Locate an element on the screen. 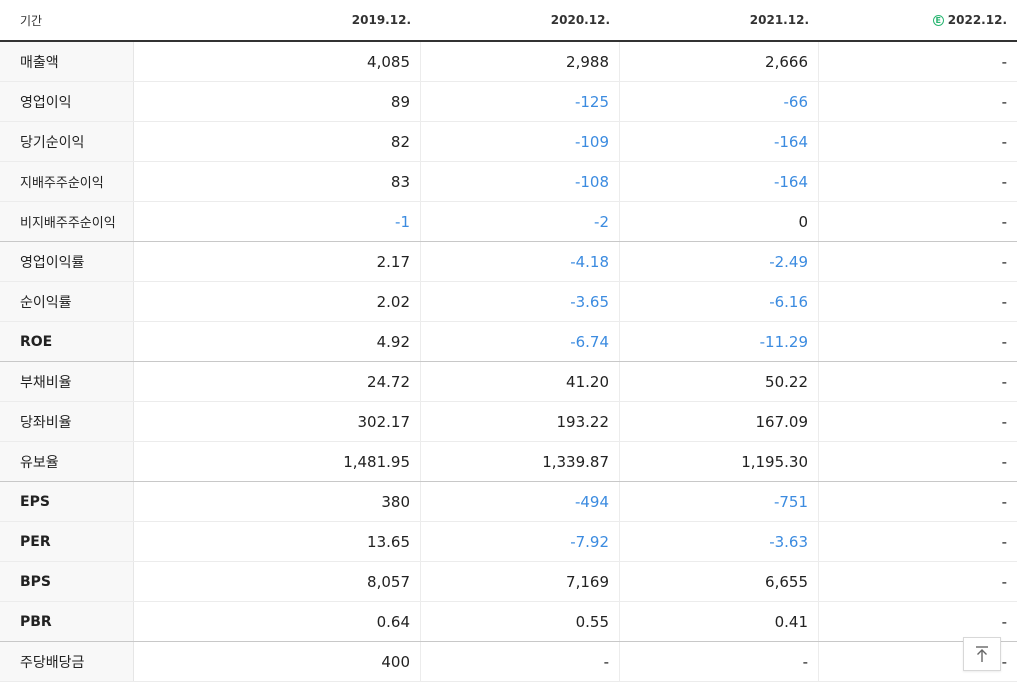  row-label: 영업이익률 is located at coordinates (67, 261).